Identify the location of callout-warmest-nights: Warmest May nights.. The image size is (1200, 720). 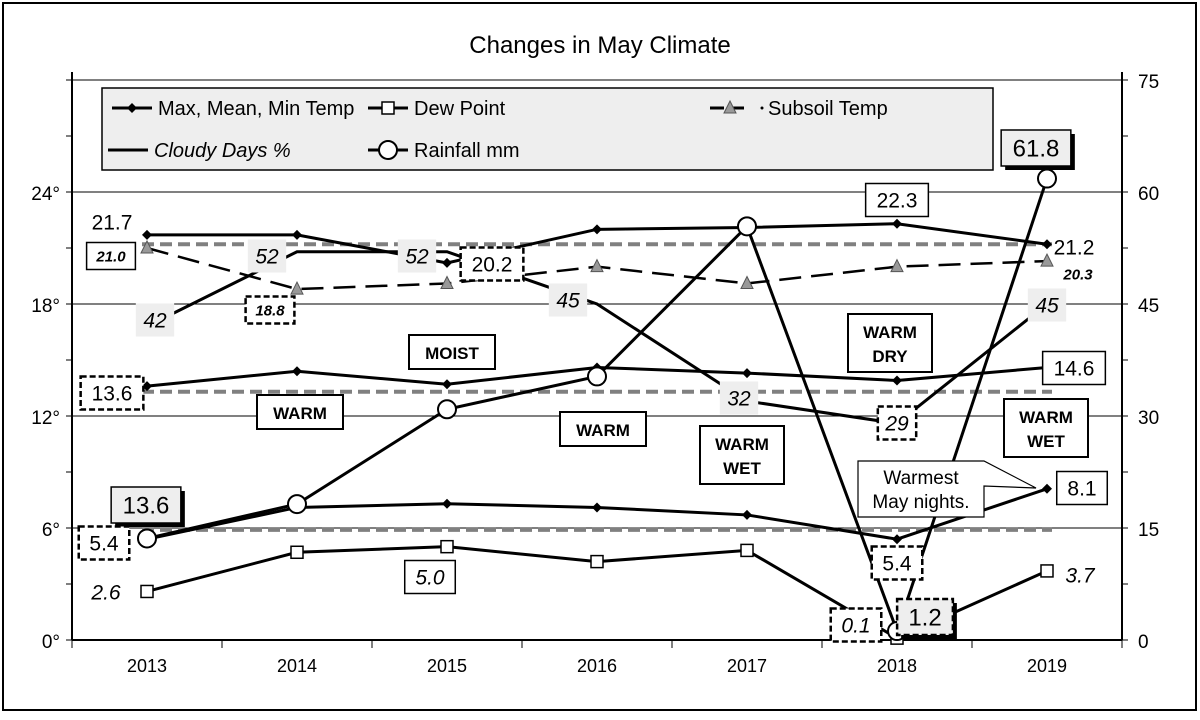
(947, 489).